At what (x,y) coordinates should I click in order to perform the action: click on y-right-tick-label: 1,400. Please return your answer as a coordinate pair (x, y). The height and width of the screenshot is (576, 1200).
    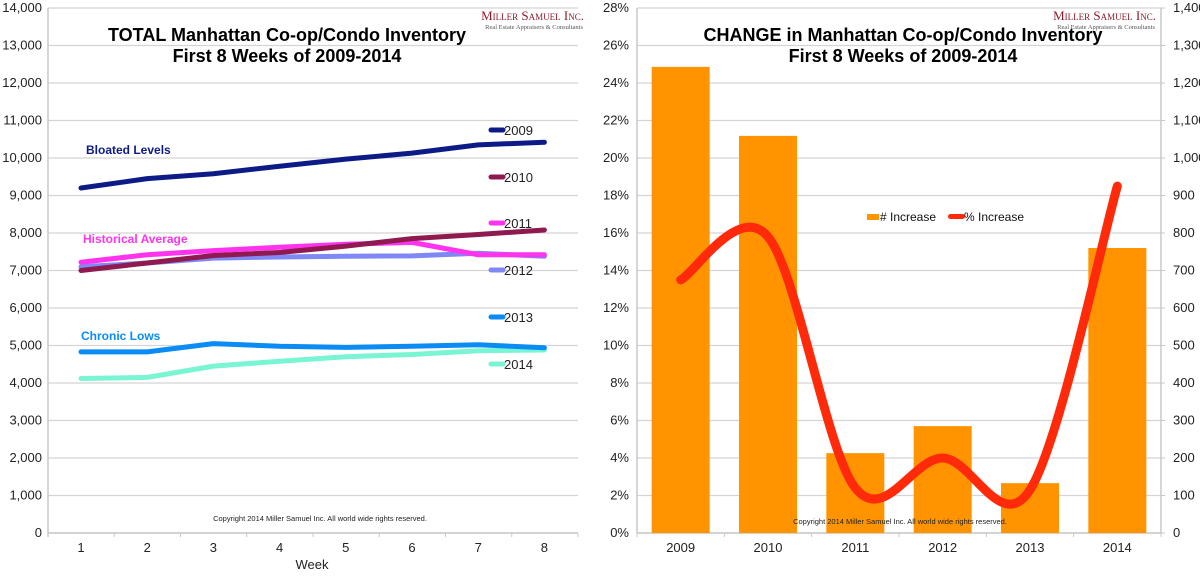
    Looking at the image, I should click on (1186, 7).